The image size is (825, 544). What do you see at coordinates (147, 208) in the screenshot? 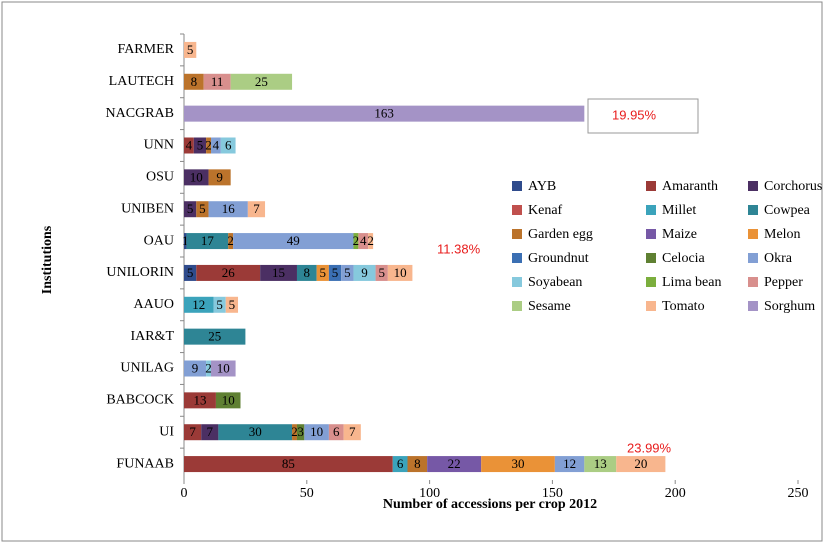
I see `y-tick-label: UNIBEN` at bounding box center [147, 208].